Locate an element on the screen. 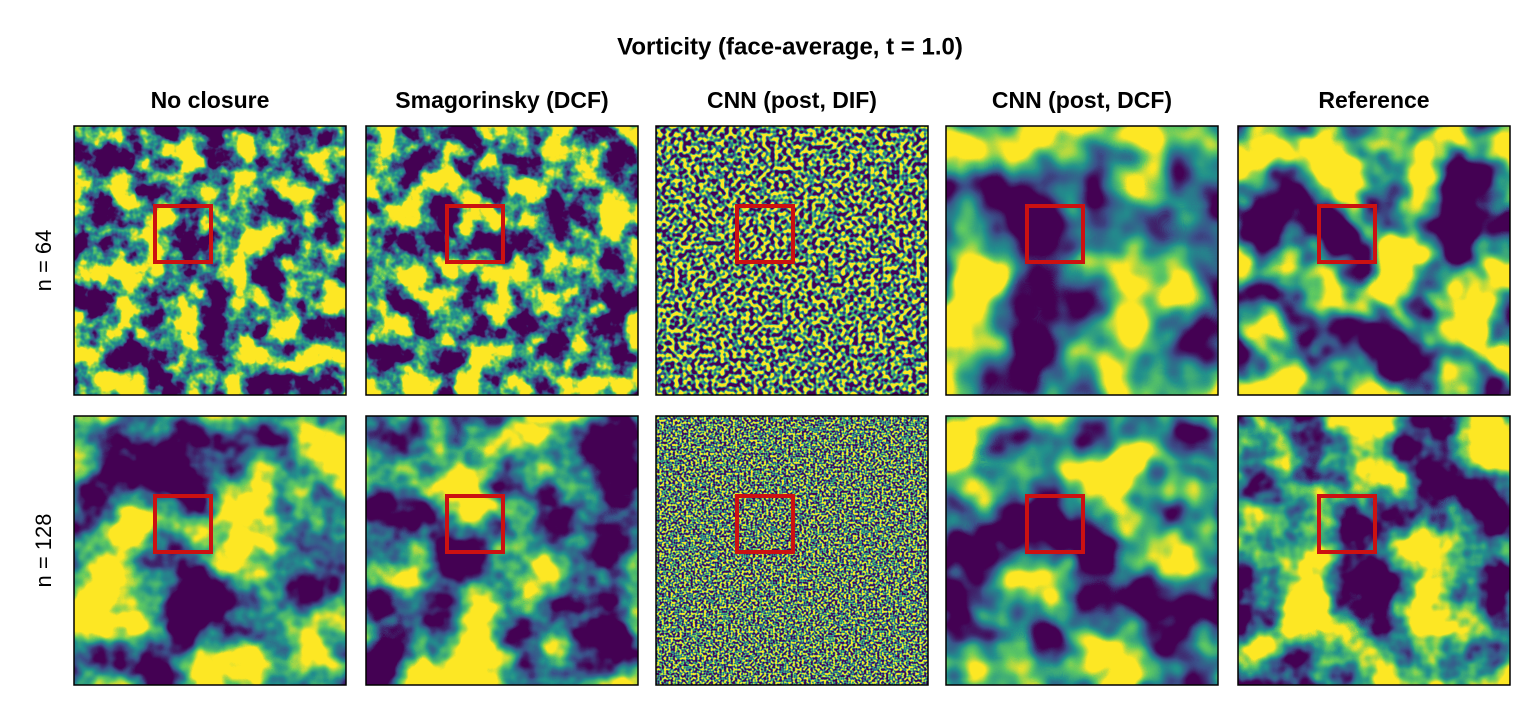 The height and width of the screenshot is (725, 1540). column-title: CNN (post, DIF) is located at coordinates (792, 100).